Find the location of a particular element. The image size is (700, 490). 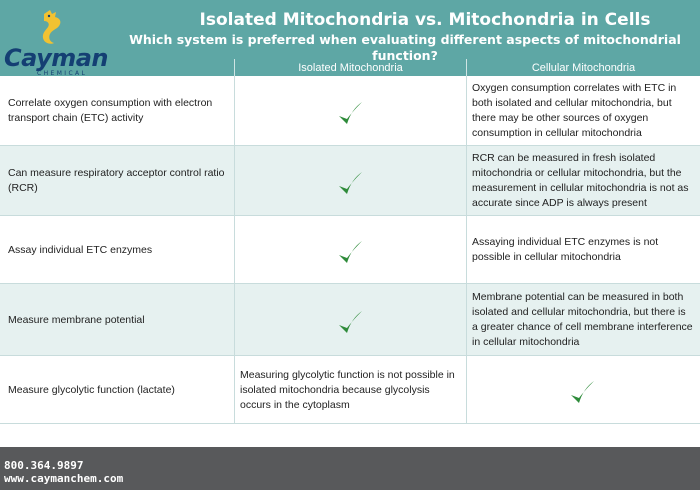

aspect-cell: Measure glycolytic function (lactate) is located at coordinates (91, 389).